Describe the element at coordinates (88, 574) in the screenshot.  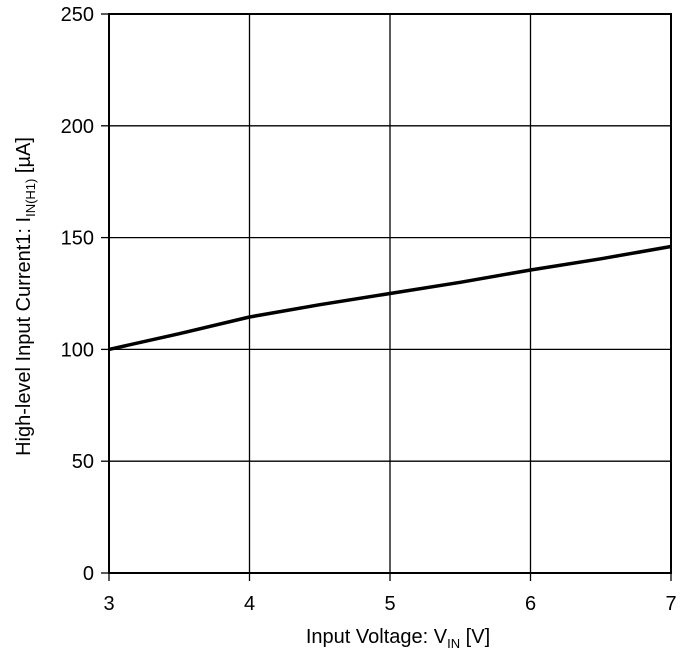
I see `y-tick-label: 0` at that location.